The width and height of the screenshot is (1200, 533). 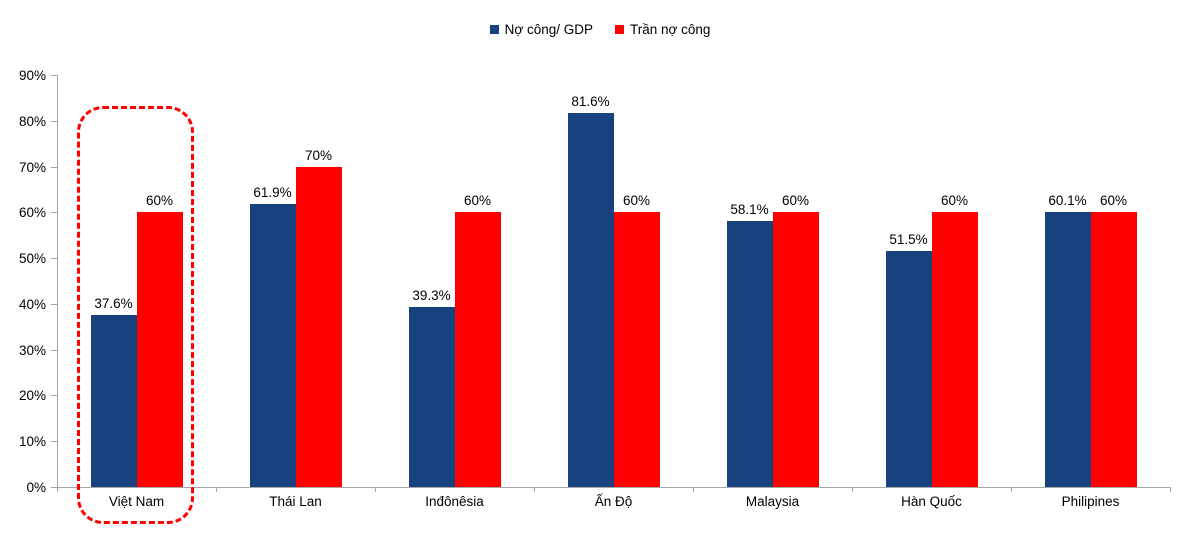 I want to click on category-label: Thái Lan, so click(x=295, y=501).